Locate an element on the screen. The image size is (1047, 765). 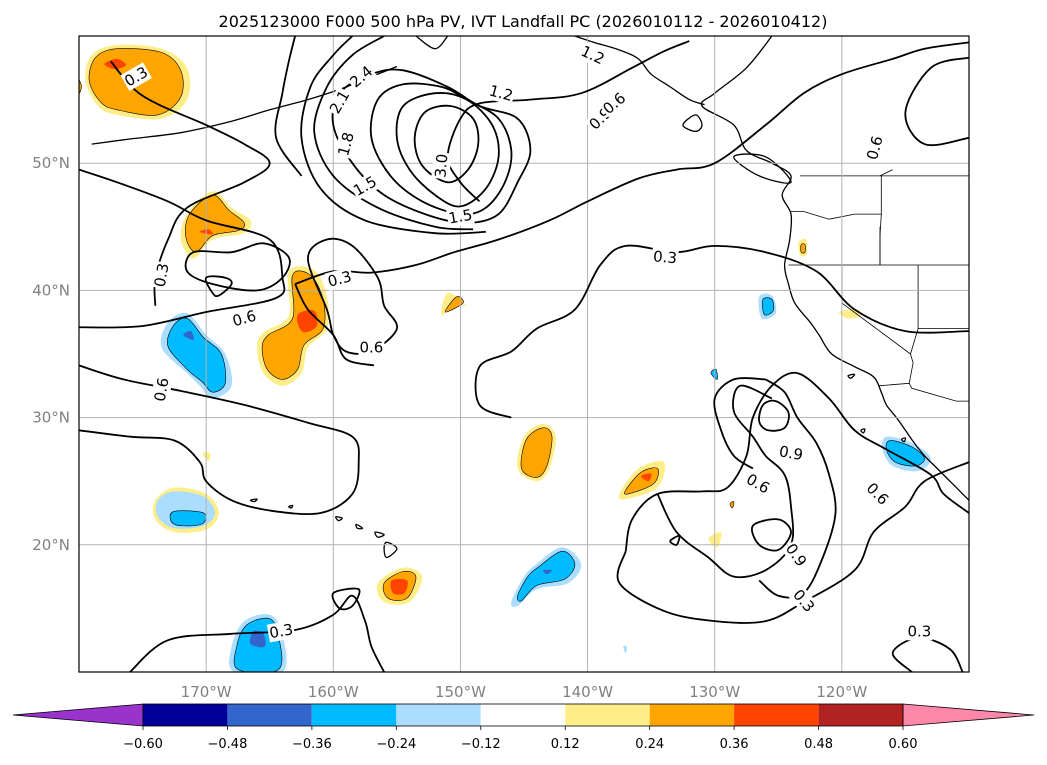
colorbar-outline is located at coordinates (523, 715).